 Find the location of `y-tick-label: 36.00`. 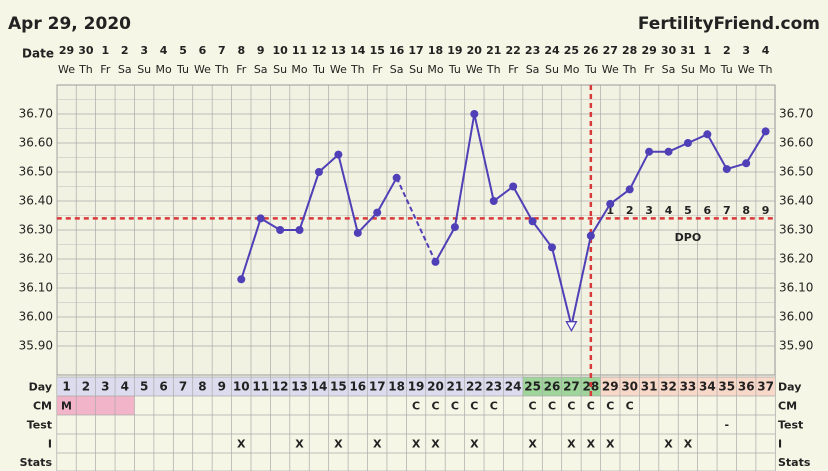

y-tick-label: 36.00 is located at coordinates (36, 317).